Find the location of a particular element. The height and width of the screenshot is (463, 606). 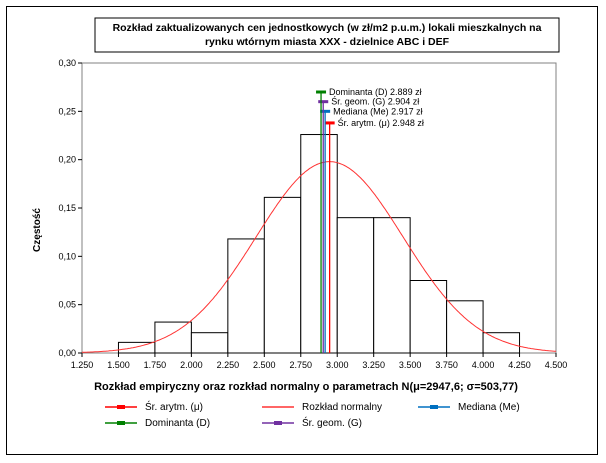

x-tick-label: 2.500 is located at coordinates (264, 365).